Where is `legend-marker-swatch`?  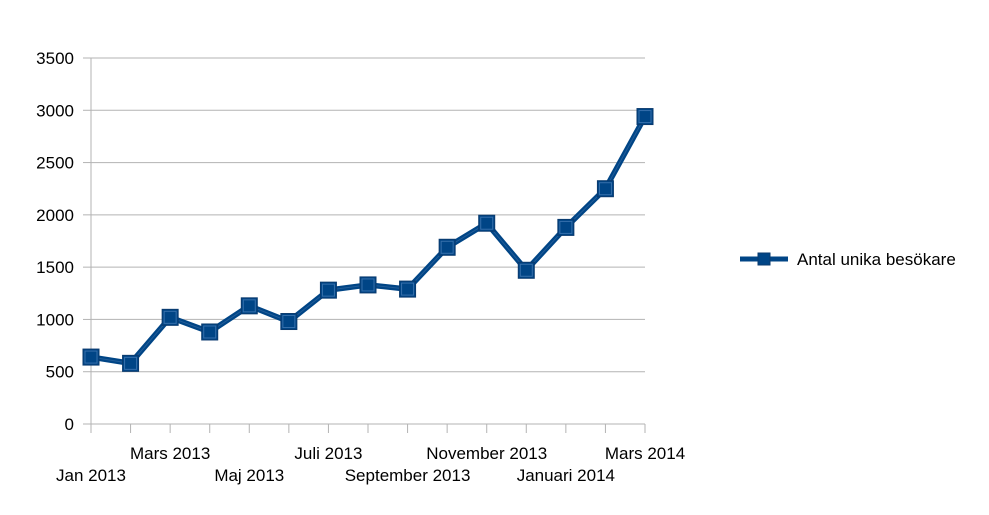 legend-marker-swatch is located at coordinates (764, 259).